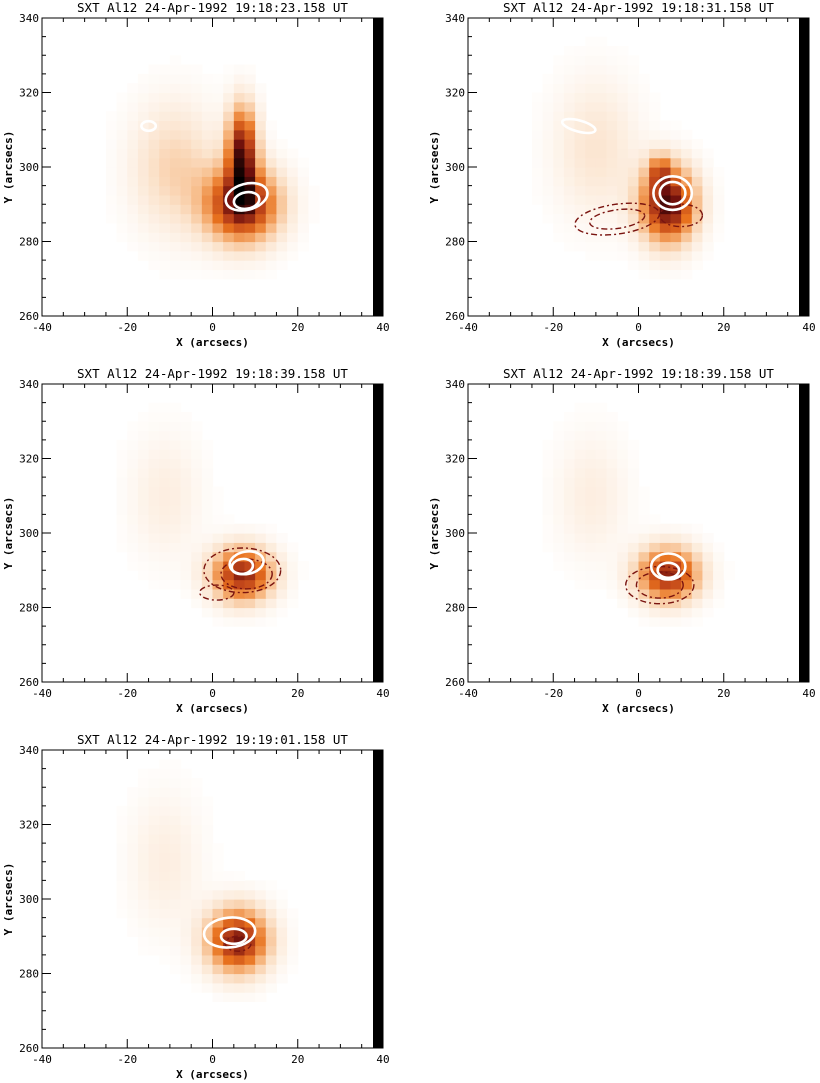  I want to click on panel-title: SXT Al12 24-Apr-1992 19:18:23.158 UT, so click(212, 7).